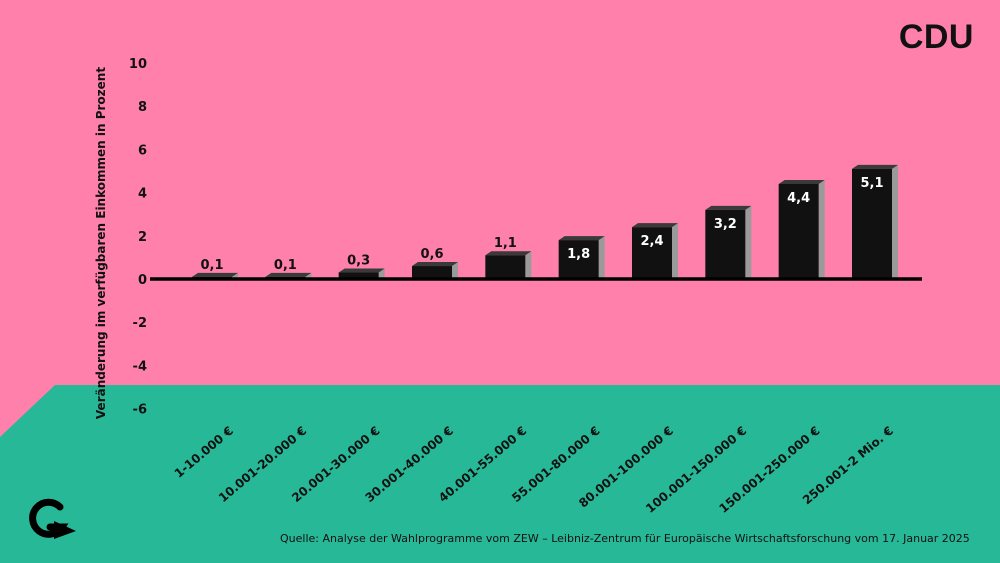 The width and height of the screenshot is (1000, 563). I want to click on y-tick-label: 2, so click(142, 237).